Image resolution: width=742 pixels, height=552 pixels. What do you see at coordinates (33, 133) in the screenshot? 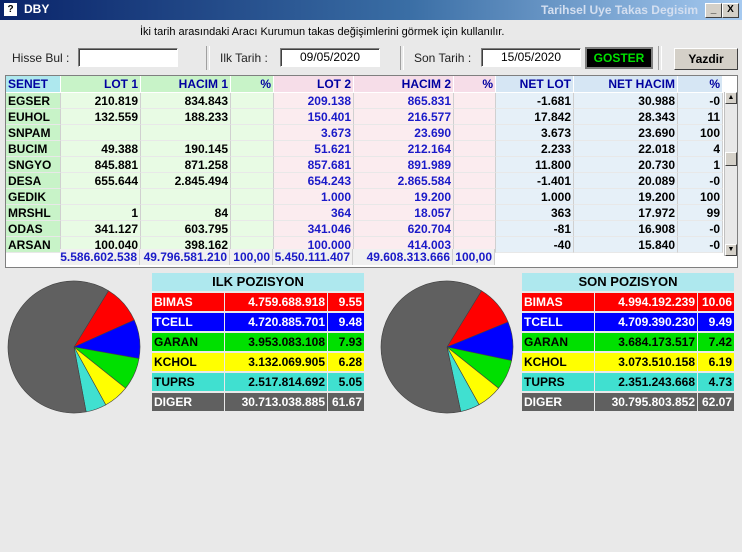
I see `table-row-symbol: SNPAM` at bounding box center [33, 133].